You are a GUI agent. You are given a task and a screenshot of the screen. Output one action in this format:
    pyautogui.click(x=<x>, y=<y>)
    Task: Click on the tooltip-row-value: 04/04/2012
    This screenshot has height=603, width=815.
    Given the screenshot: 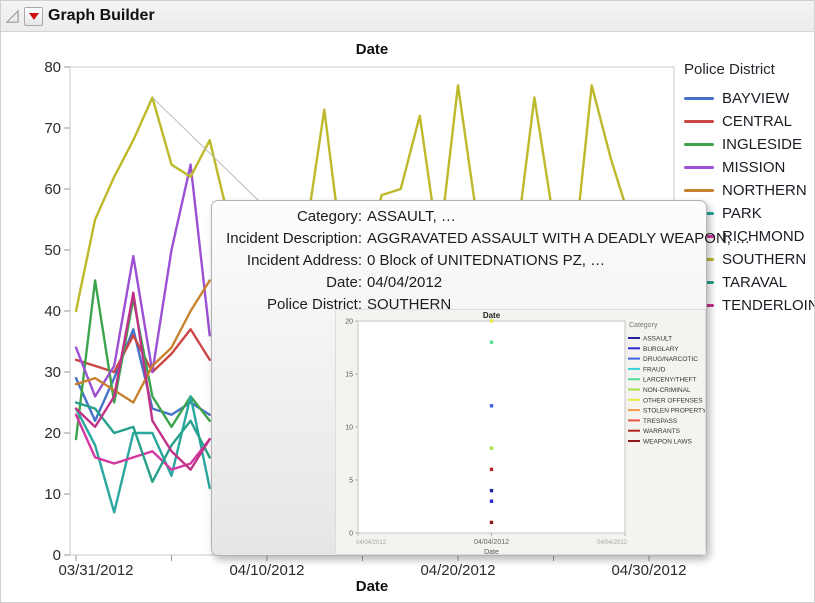 What is the action you would take?
    pyautogui.click(x=405, y=282)
    